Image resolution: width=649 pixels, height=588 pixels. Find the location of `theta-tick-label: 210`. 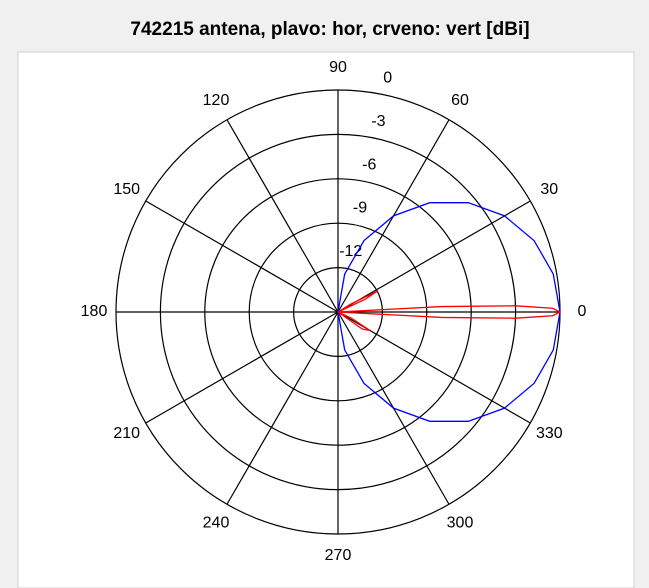

theta-tick-label: 210 is located at coordinates (126, 433).